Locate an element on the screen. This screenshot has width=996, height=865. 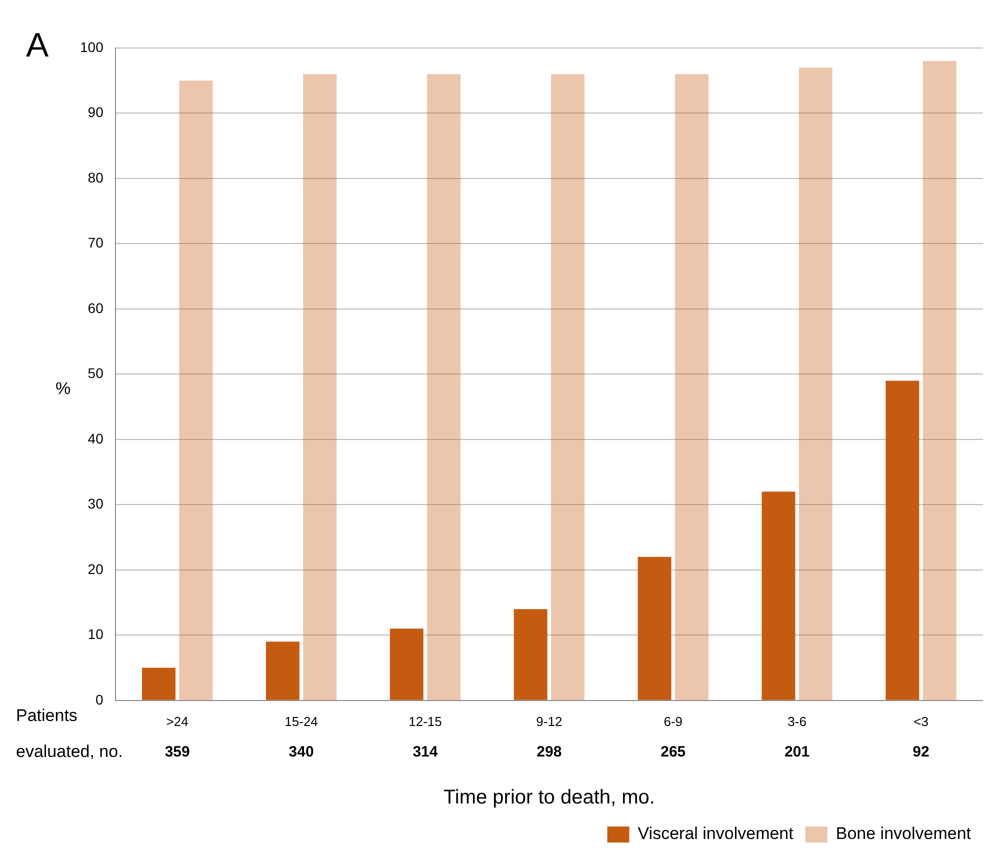
text: 265 is located at coordinates (673, 752).